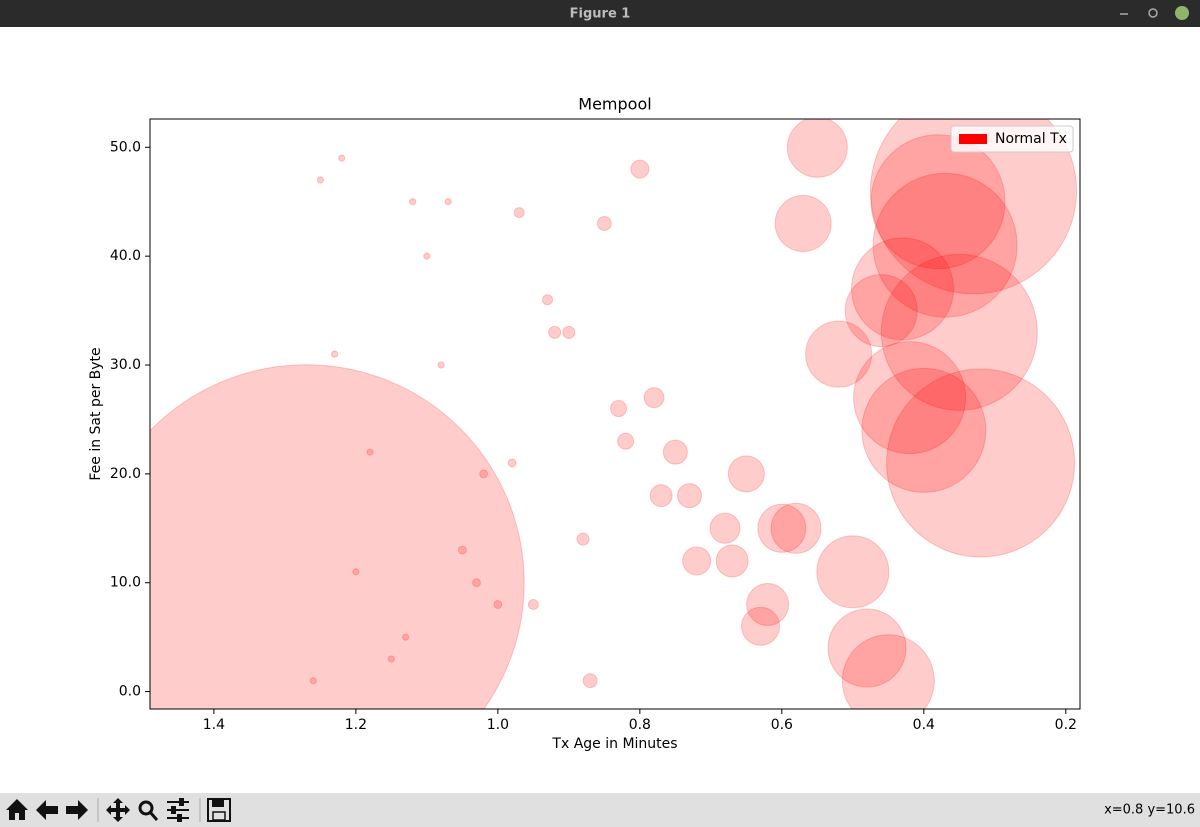 The height and width of the screenshot is (827, 1200). I want to click on legend: Normal Tx, so click(1012, 139).